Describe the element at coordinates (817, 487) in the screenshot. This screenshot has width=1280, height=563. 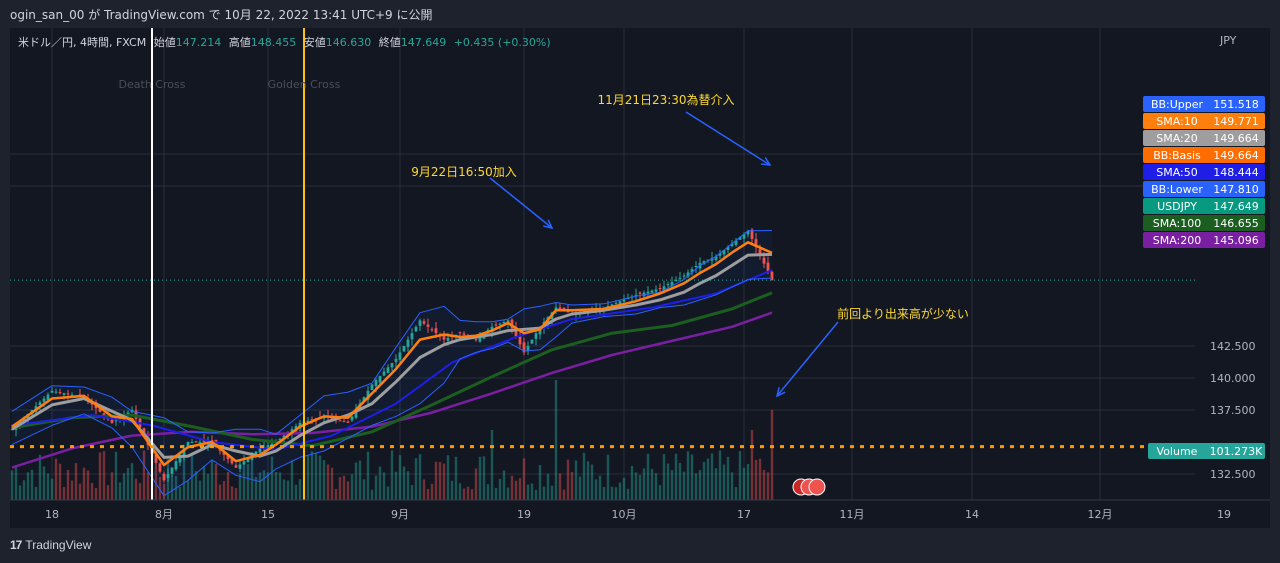
I see `us-event-flag-icon` at that location.